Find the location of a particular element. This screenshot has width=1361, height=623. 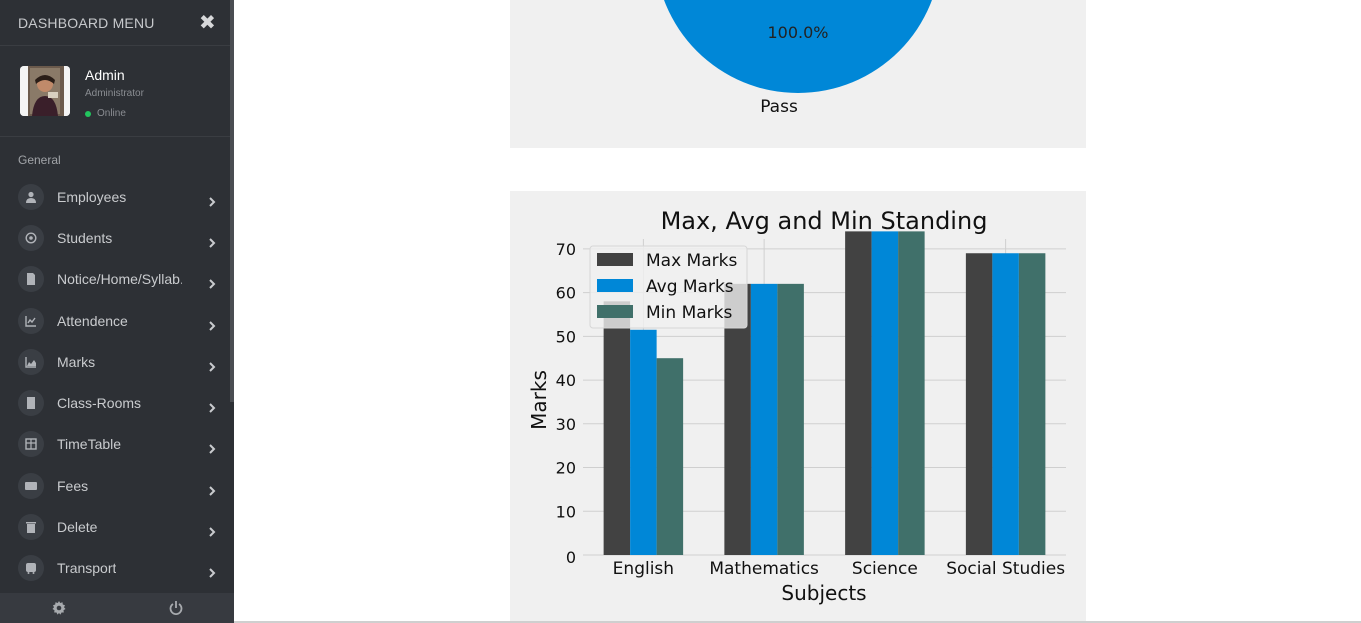

area-chart-icon is located at coordinates (31, 361).